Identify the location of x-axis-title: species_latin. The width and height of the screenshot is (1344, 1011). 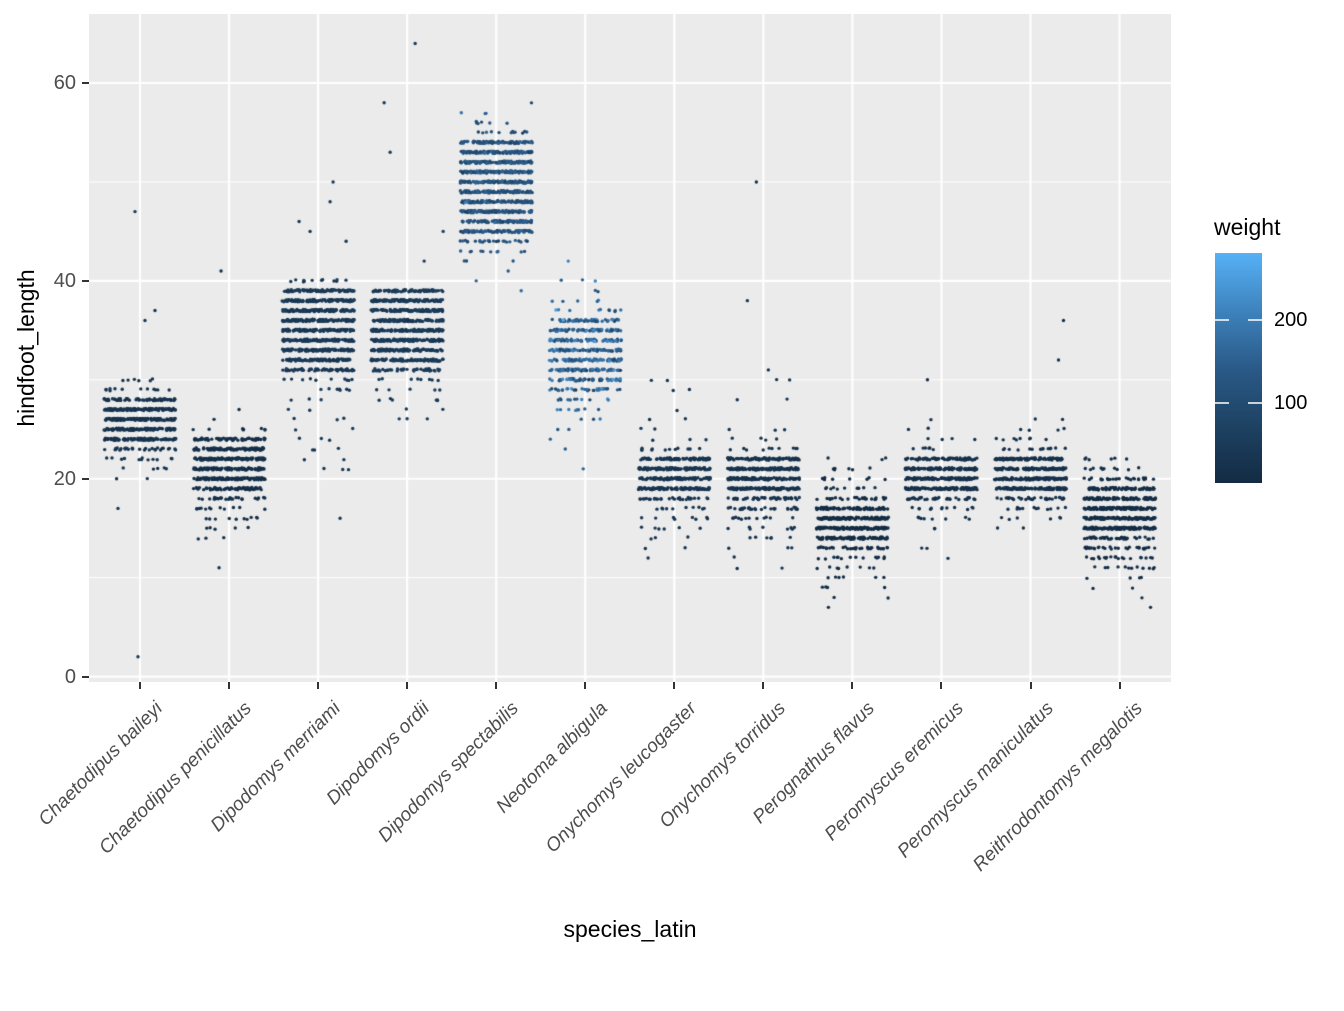
(630, 929).